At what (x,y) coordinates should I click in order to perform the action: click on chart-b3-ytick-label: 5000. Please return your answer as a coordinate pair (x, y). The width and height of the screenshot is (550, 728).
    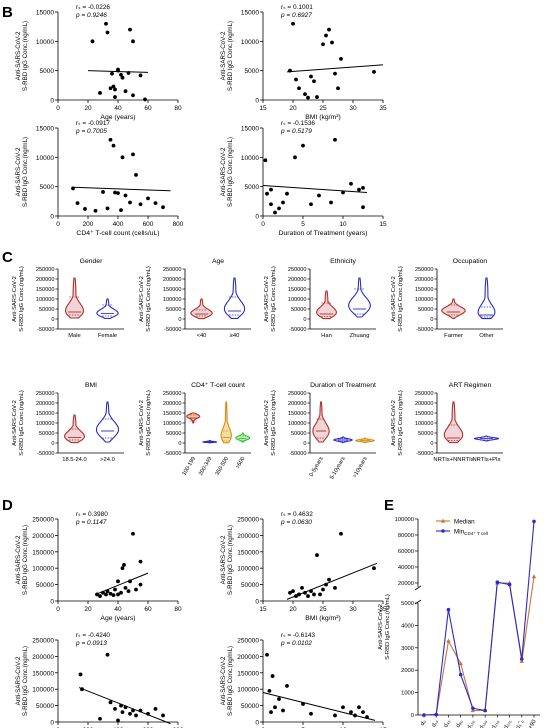
    Looking at the image, I should click on (47, 187).